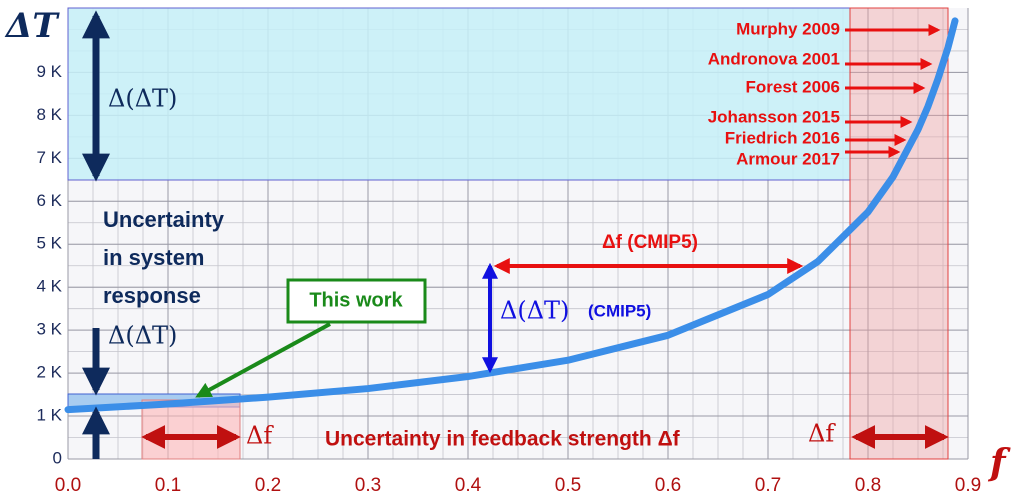  I want to click on x-tick-label: 0.4, so click(468, 485).